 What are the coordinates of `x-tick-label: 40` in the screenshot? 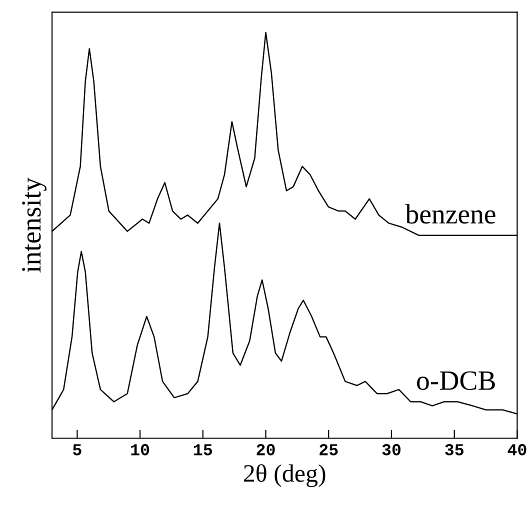 It's located at (517, 450).